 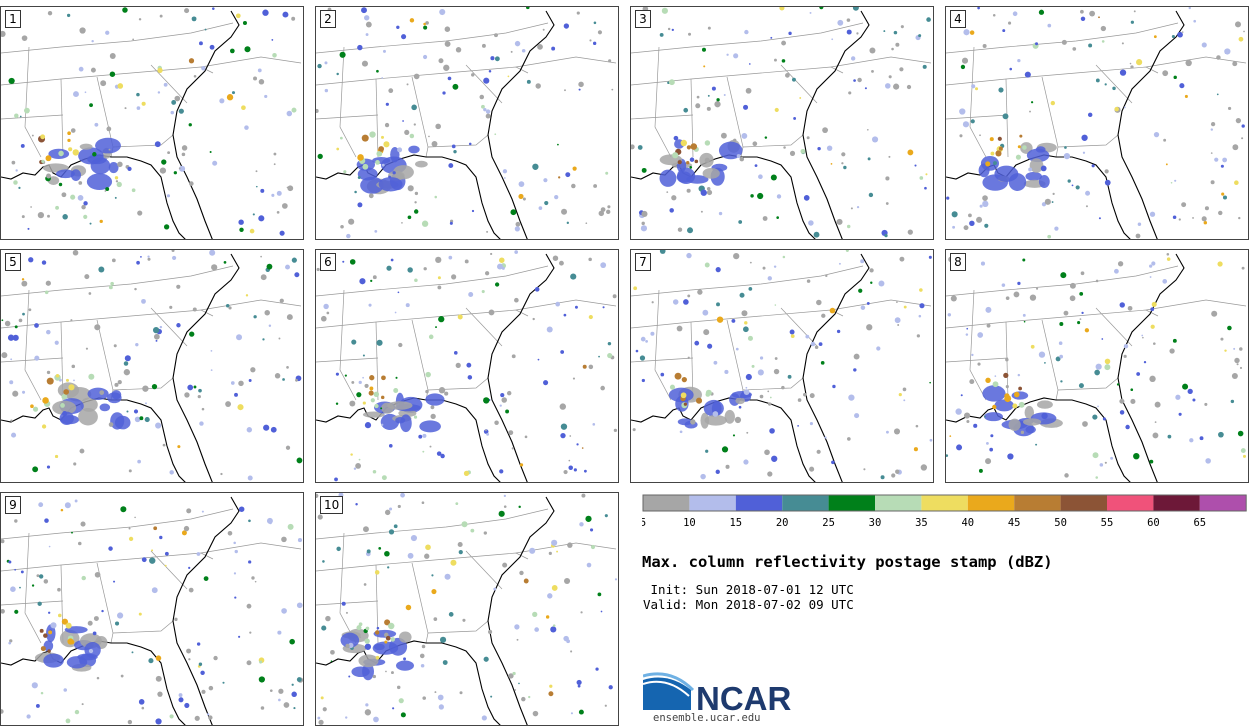 I want to click on member-panel-7: 7, so click(x=782, y=366).